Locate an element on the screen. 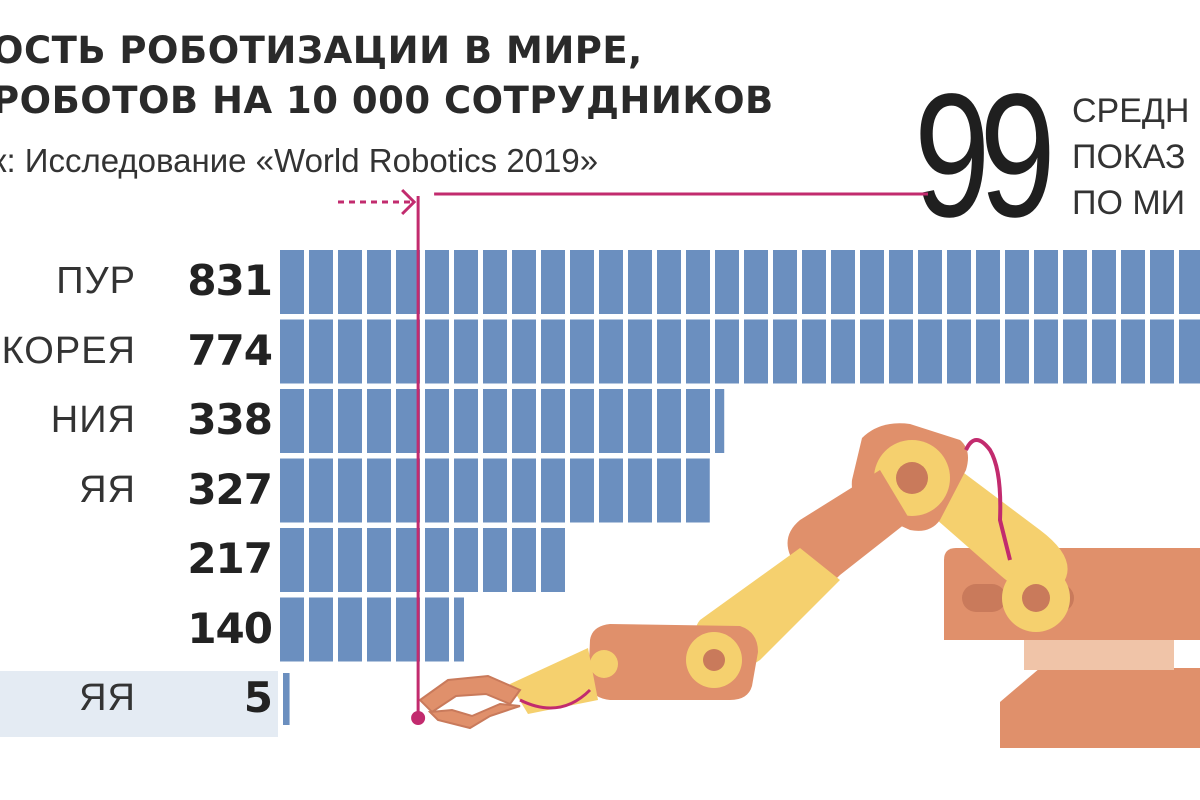  bar is located at coordinates (422, 560).